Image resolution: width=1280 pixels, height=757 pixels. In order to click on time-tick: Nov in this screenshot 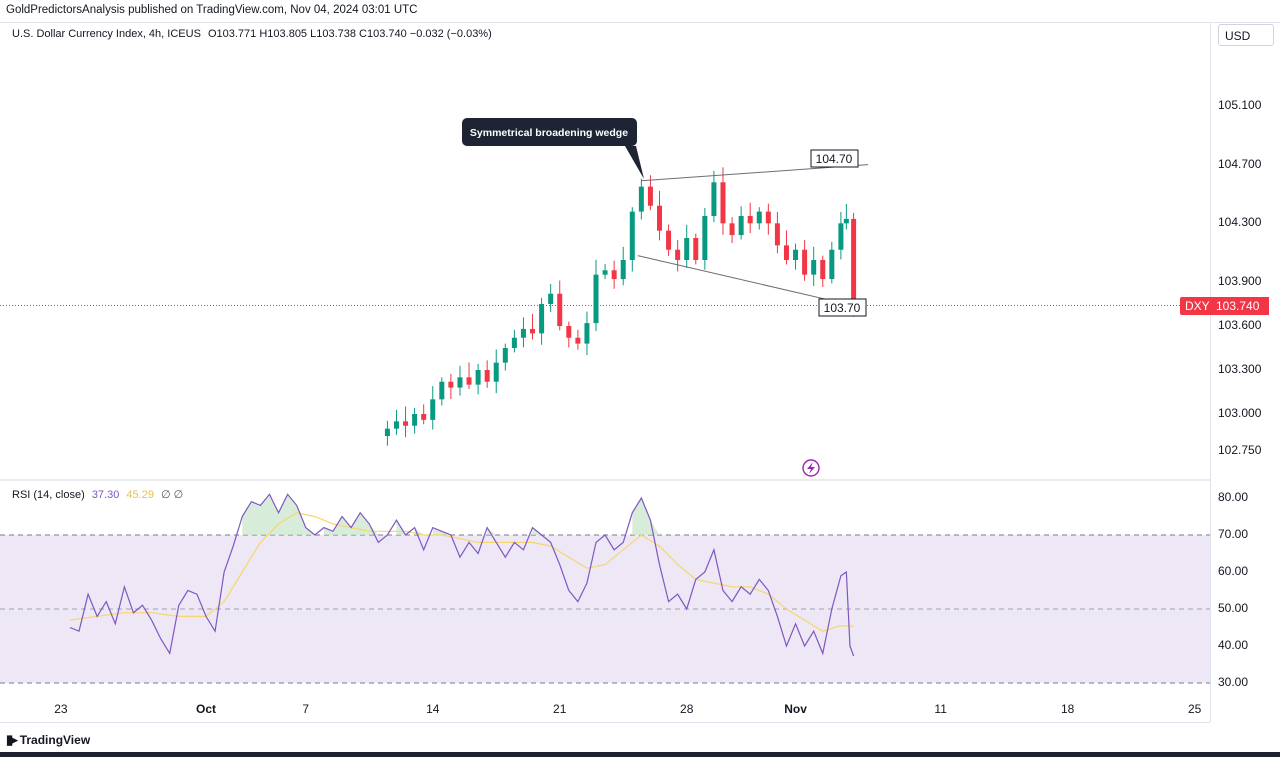, I will do `click(795, 709)`.